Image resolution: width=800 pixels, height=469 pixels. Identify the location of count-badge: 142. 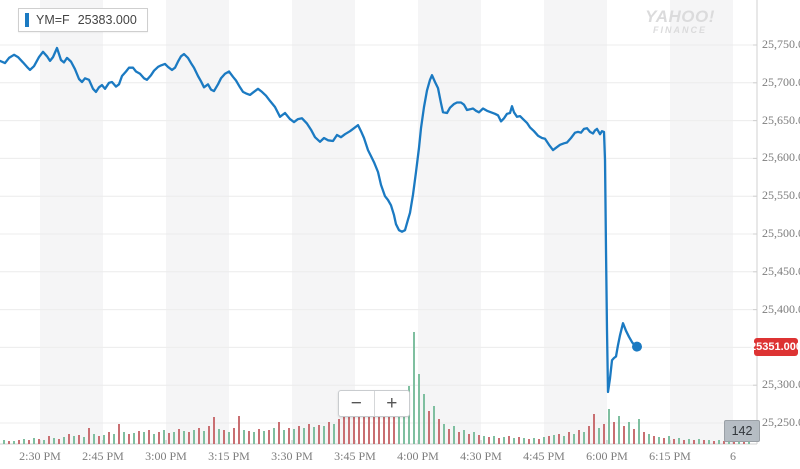
(742, 431).